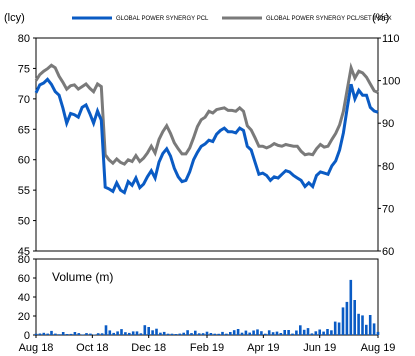 The width and height of the screenshot is (415, 356). Describe the element at coordinates (14, 18) in the screenshot. I see `left-axis-unit: (lcy)` at that location.